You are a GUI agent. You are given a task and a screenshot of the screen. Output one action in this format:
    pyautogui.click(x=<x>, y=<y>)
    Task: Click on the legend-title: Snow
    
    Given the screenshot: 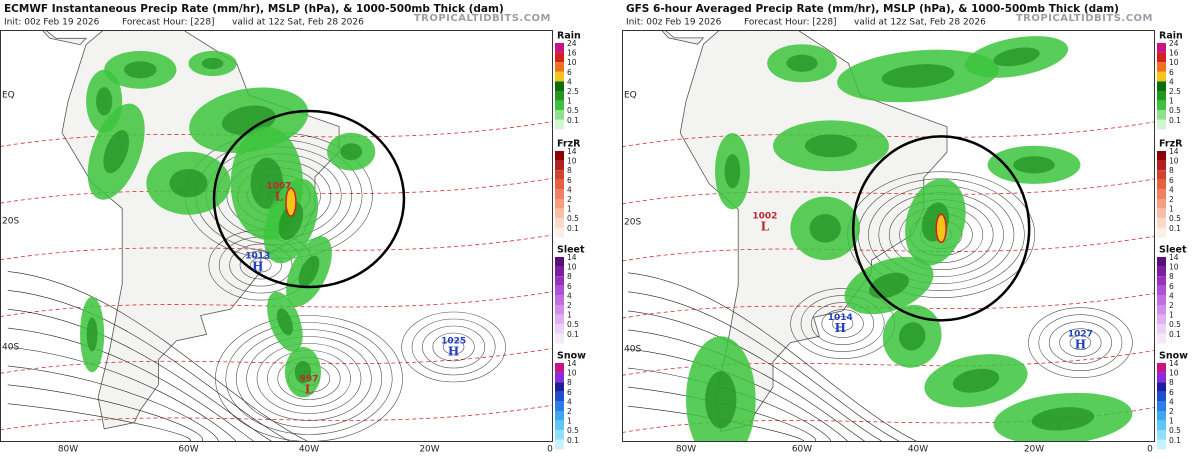 What is the action you would take?
    pyautogui.click(x=571, y=356)
    